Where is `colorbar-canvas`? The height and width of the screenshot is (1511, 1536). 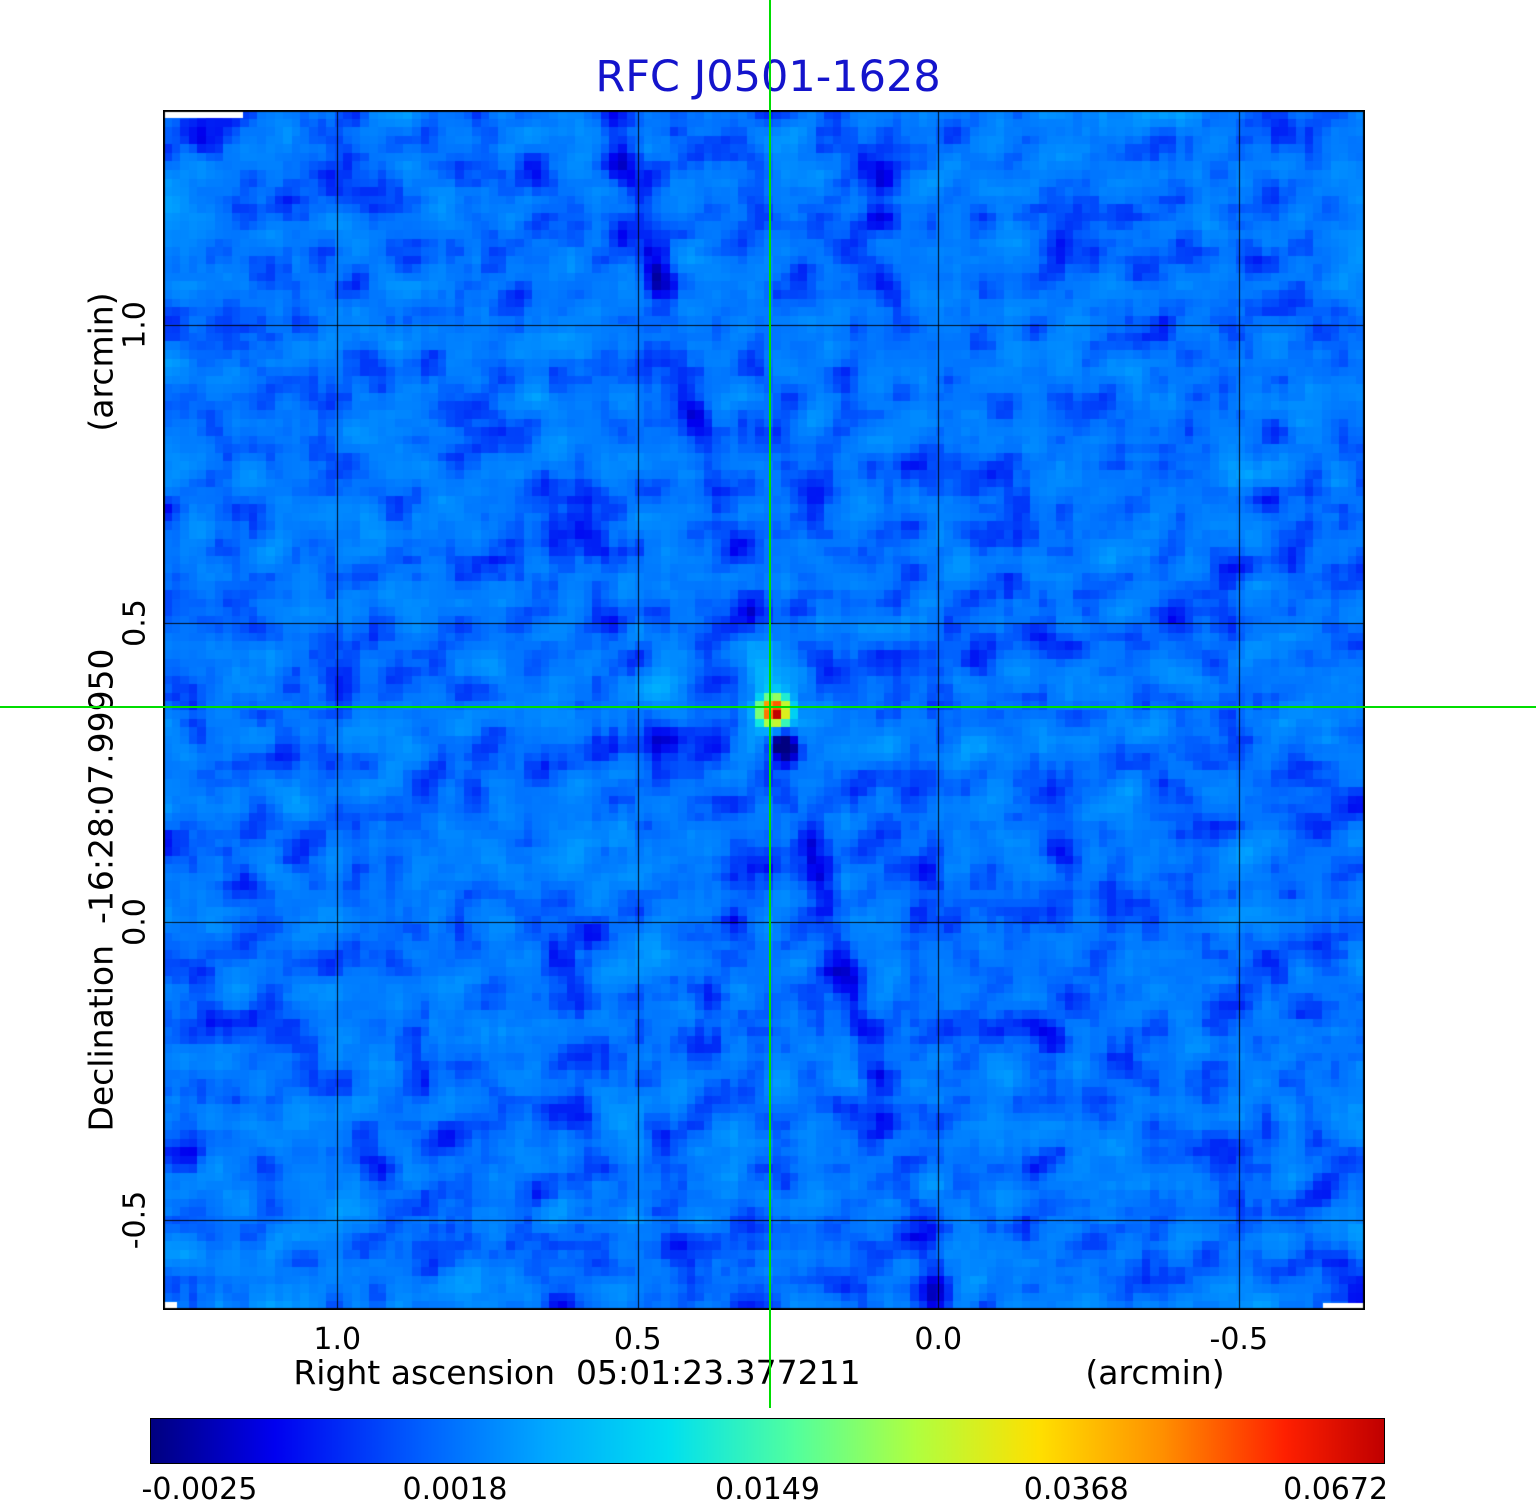
colorbar-canvas is located at coordinates (767, 1441).